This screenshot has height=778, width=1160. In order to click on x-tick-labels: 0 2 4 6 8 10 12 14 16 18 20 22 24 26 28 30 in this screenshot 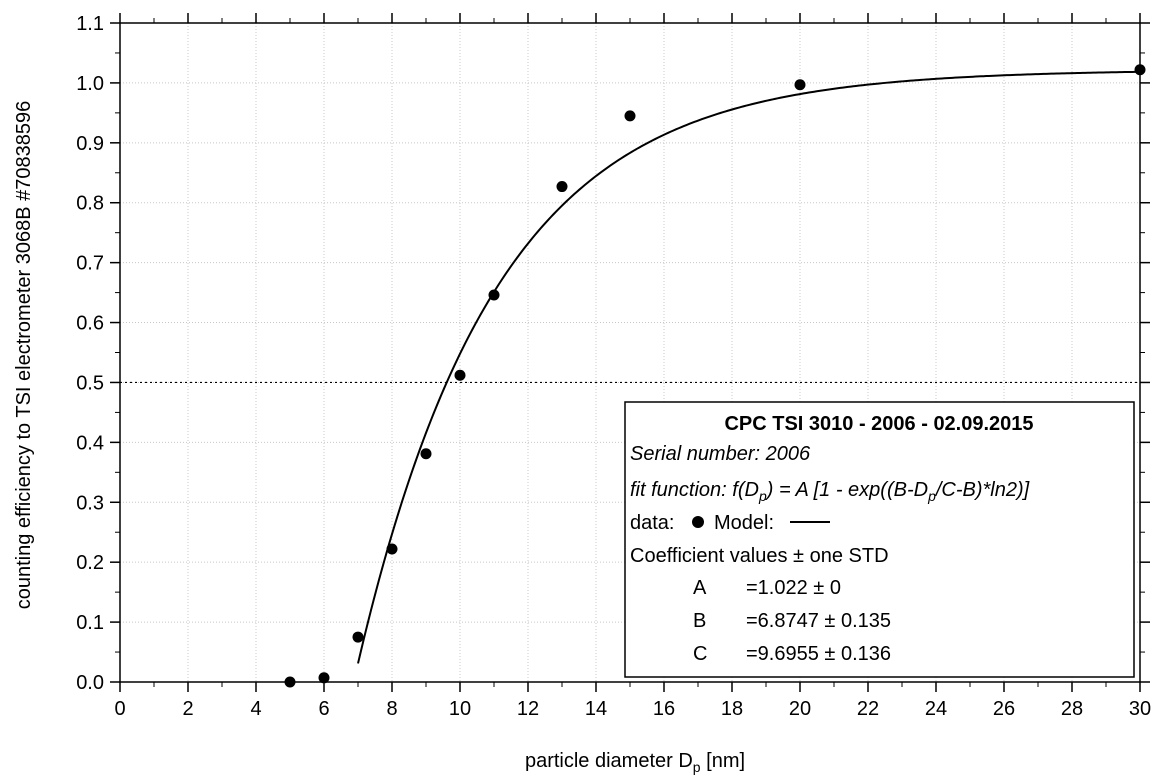, I will do `click(632, 709)`.